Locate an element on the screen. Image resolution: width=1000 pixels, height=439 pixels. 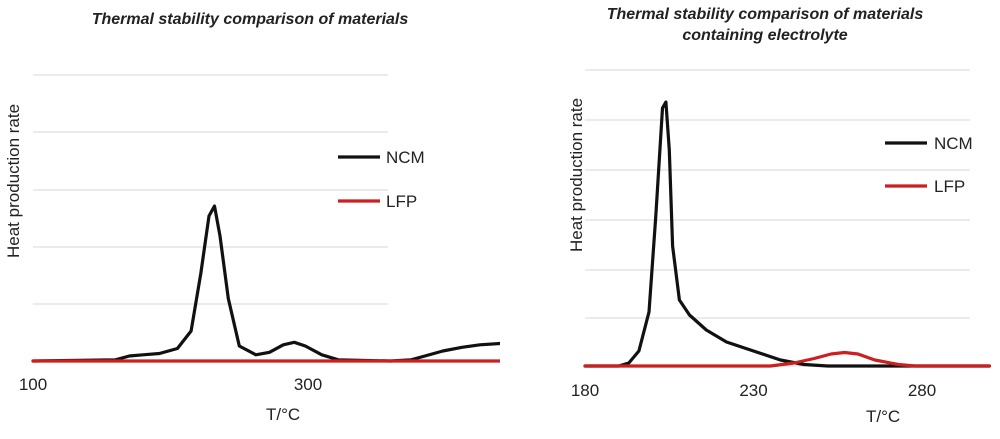
chart-title-line-2: containing electrolyte is located at coordinates (765, 35).